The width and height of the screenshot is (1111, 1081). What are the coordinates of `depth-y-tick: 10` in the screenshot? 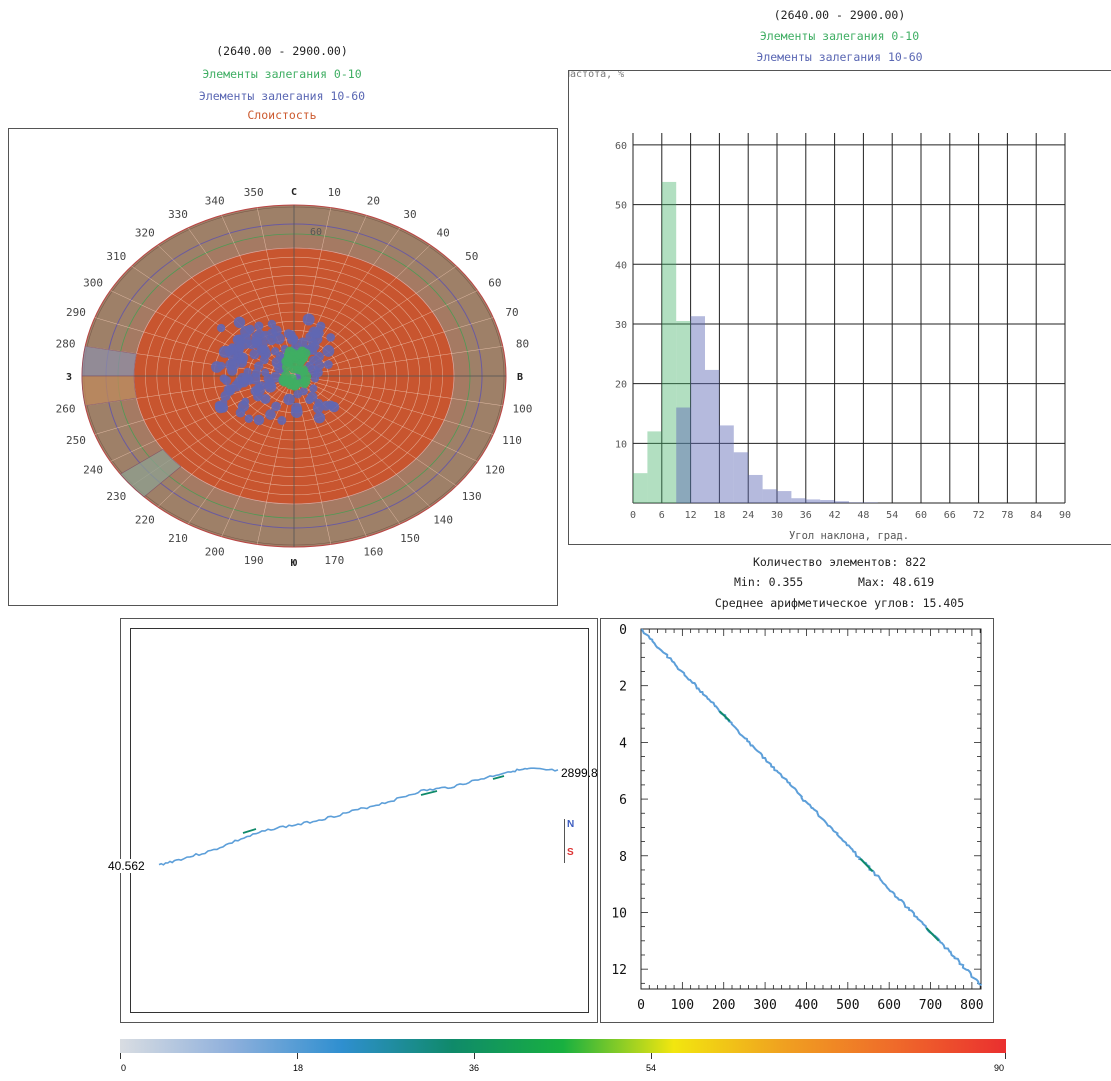 It's located at (619, 913).